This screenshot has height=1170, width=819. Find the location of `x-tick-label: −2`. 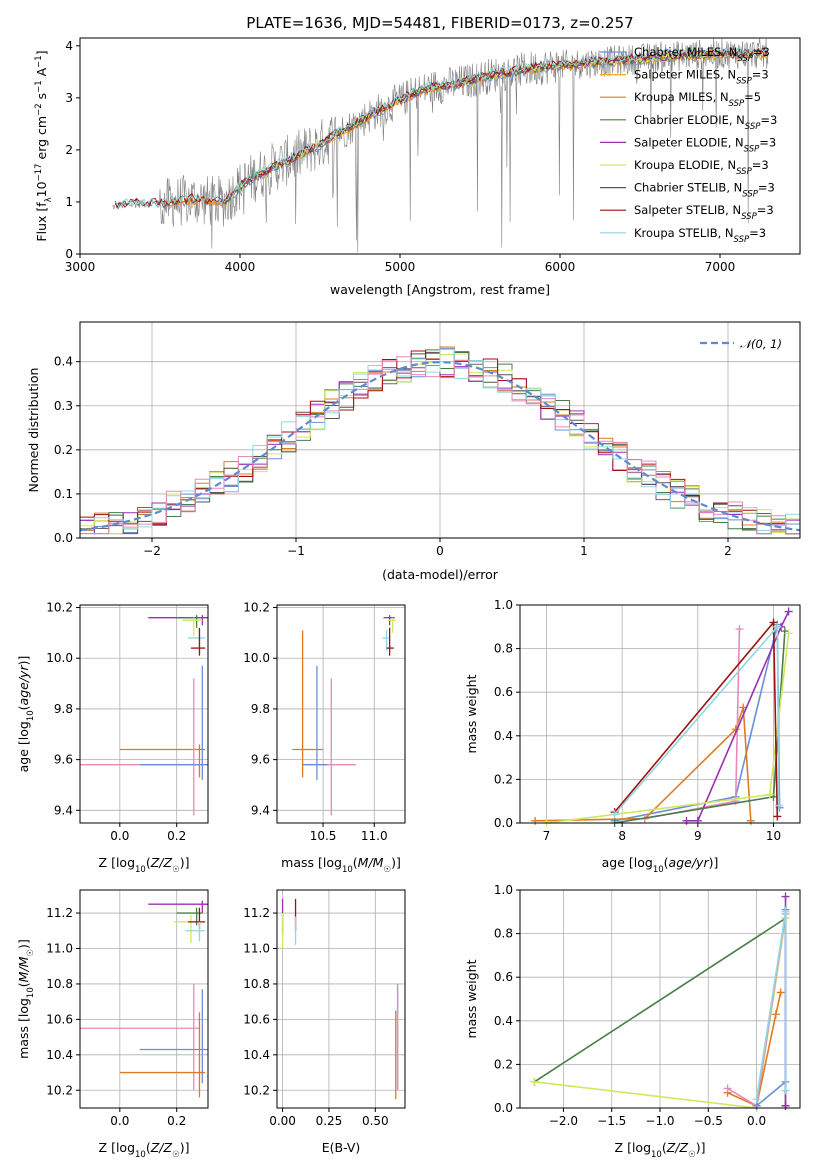

x-tick-label: −2 is located at coordinates (152, 551).